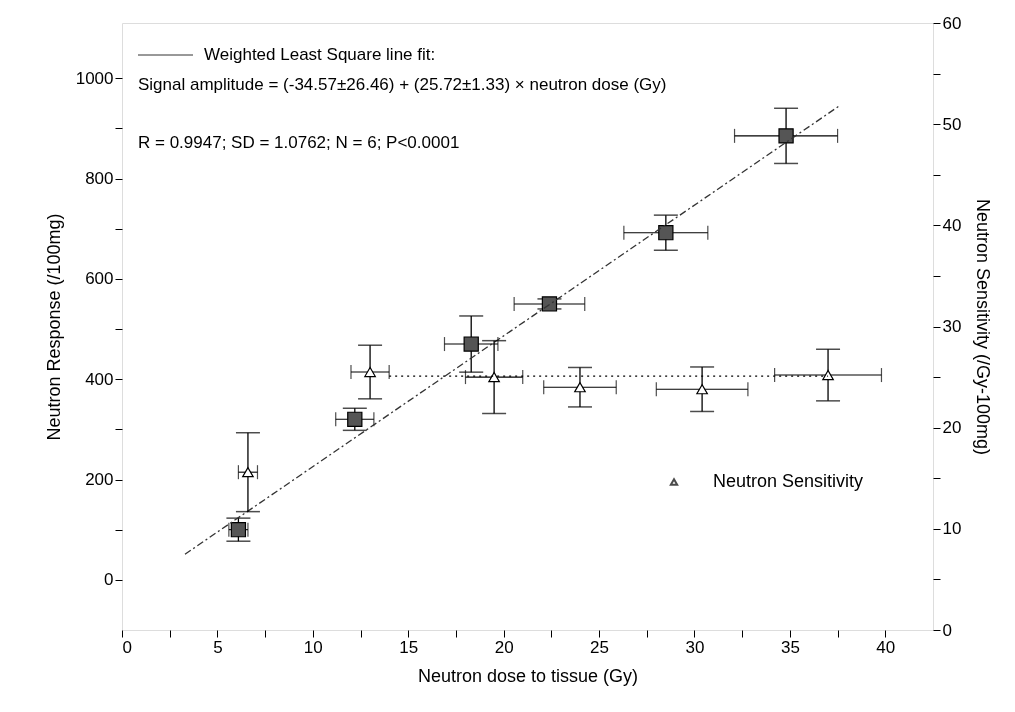 The image size is (1015, 712). Describe the element at coordinates (53, 327) in the screenshot. I see `y-axis-title: Neutron Response (/100mg)` at that location.